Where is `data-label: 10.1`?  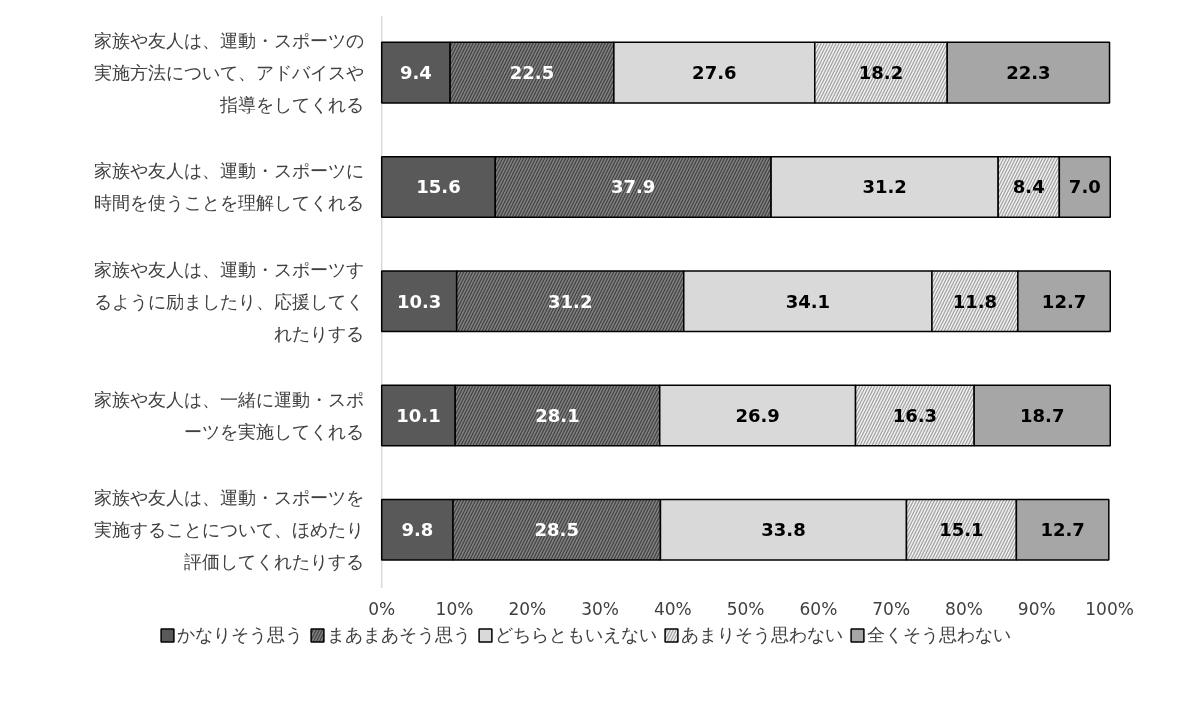 data-label: 10.1 is located at coordinates (418, 415).